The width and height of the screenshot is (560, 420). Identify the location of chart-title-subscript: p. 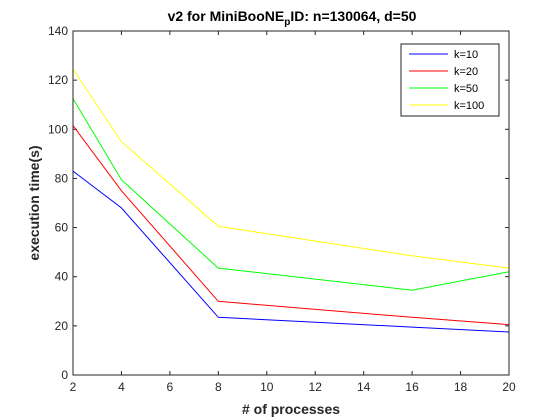
(287, 22).